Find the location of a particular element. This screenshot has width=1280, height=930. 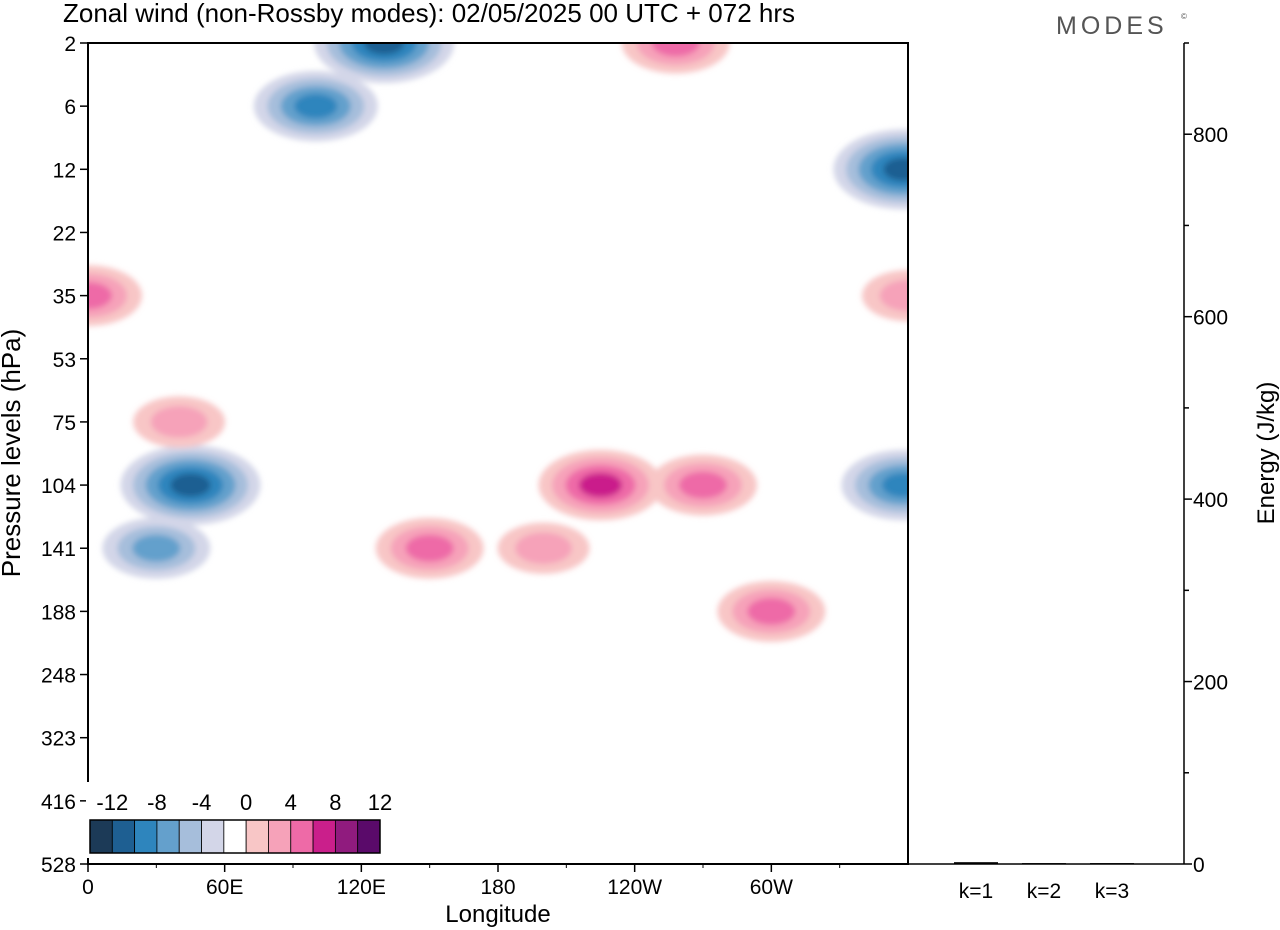

energy-tick-label-600: 600 is located at coordinates (1210, 318).